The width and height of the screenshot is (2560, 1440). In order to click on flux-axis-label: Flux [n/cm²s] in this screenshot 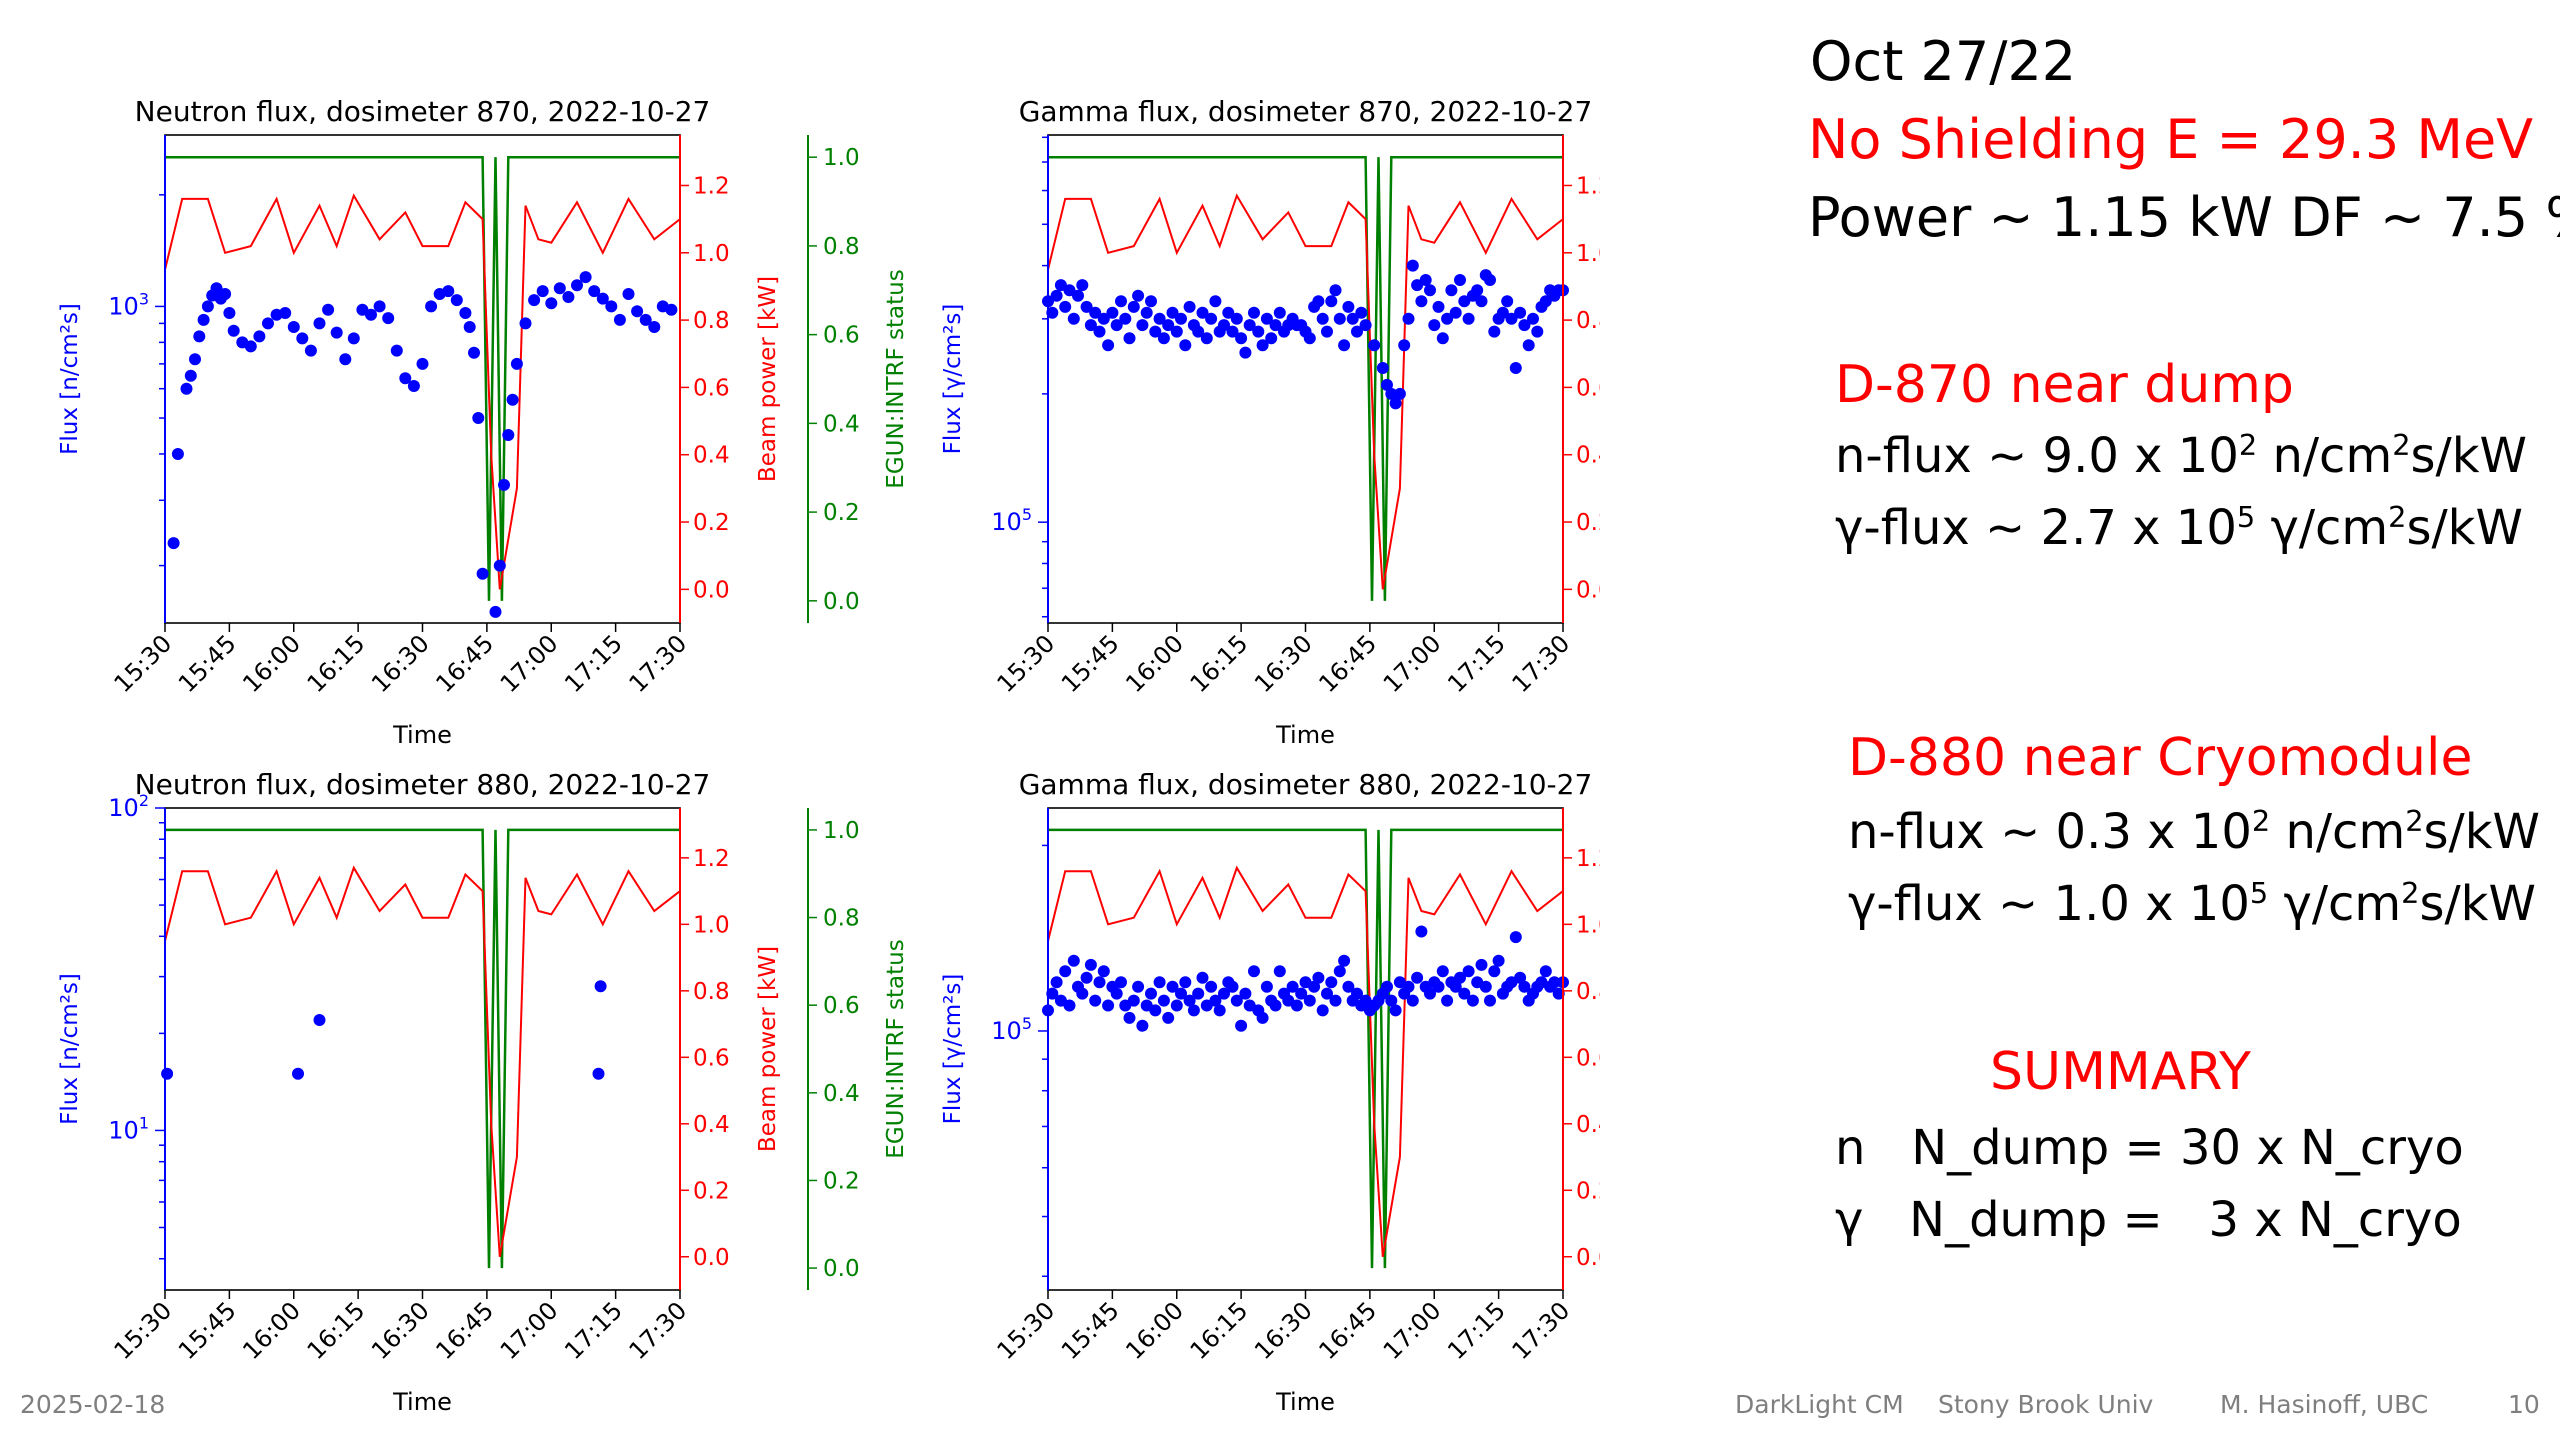, I will do `click(70, 1049)`.